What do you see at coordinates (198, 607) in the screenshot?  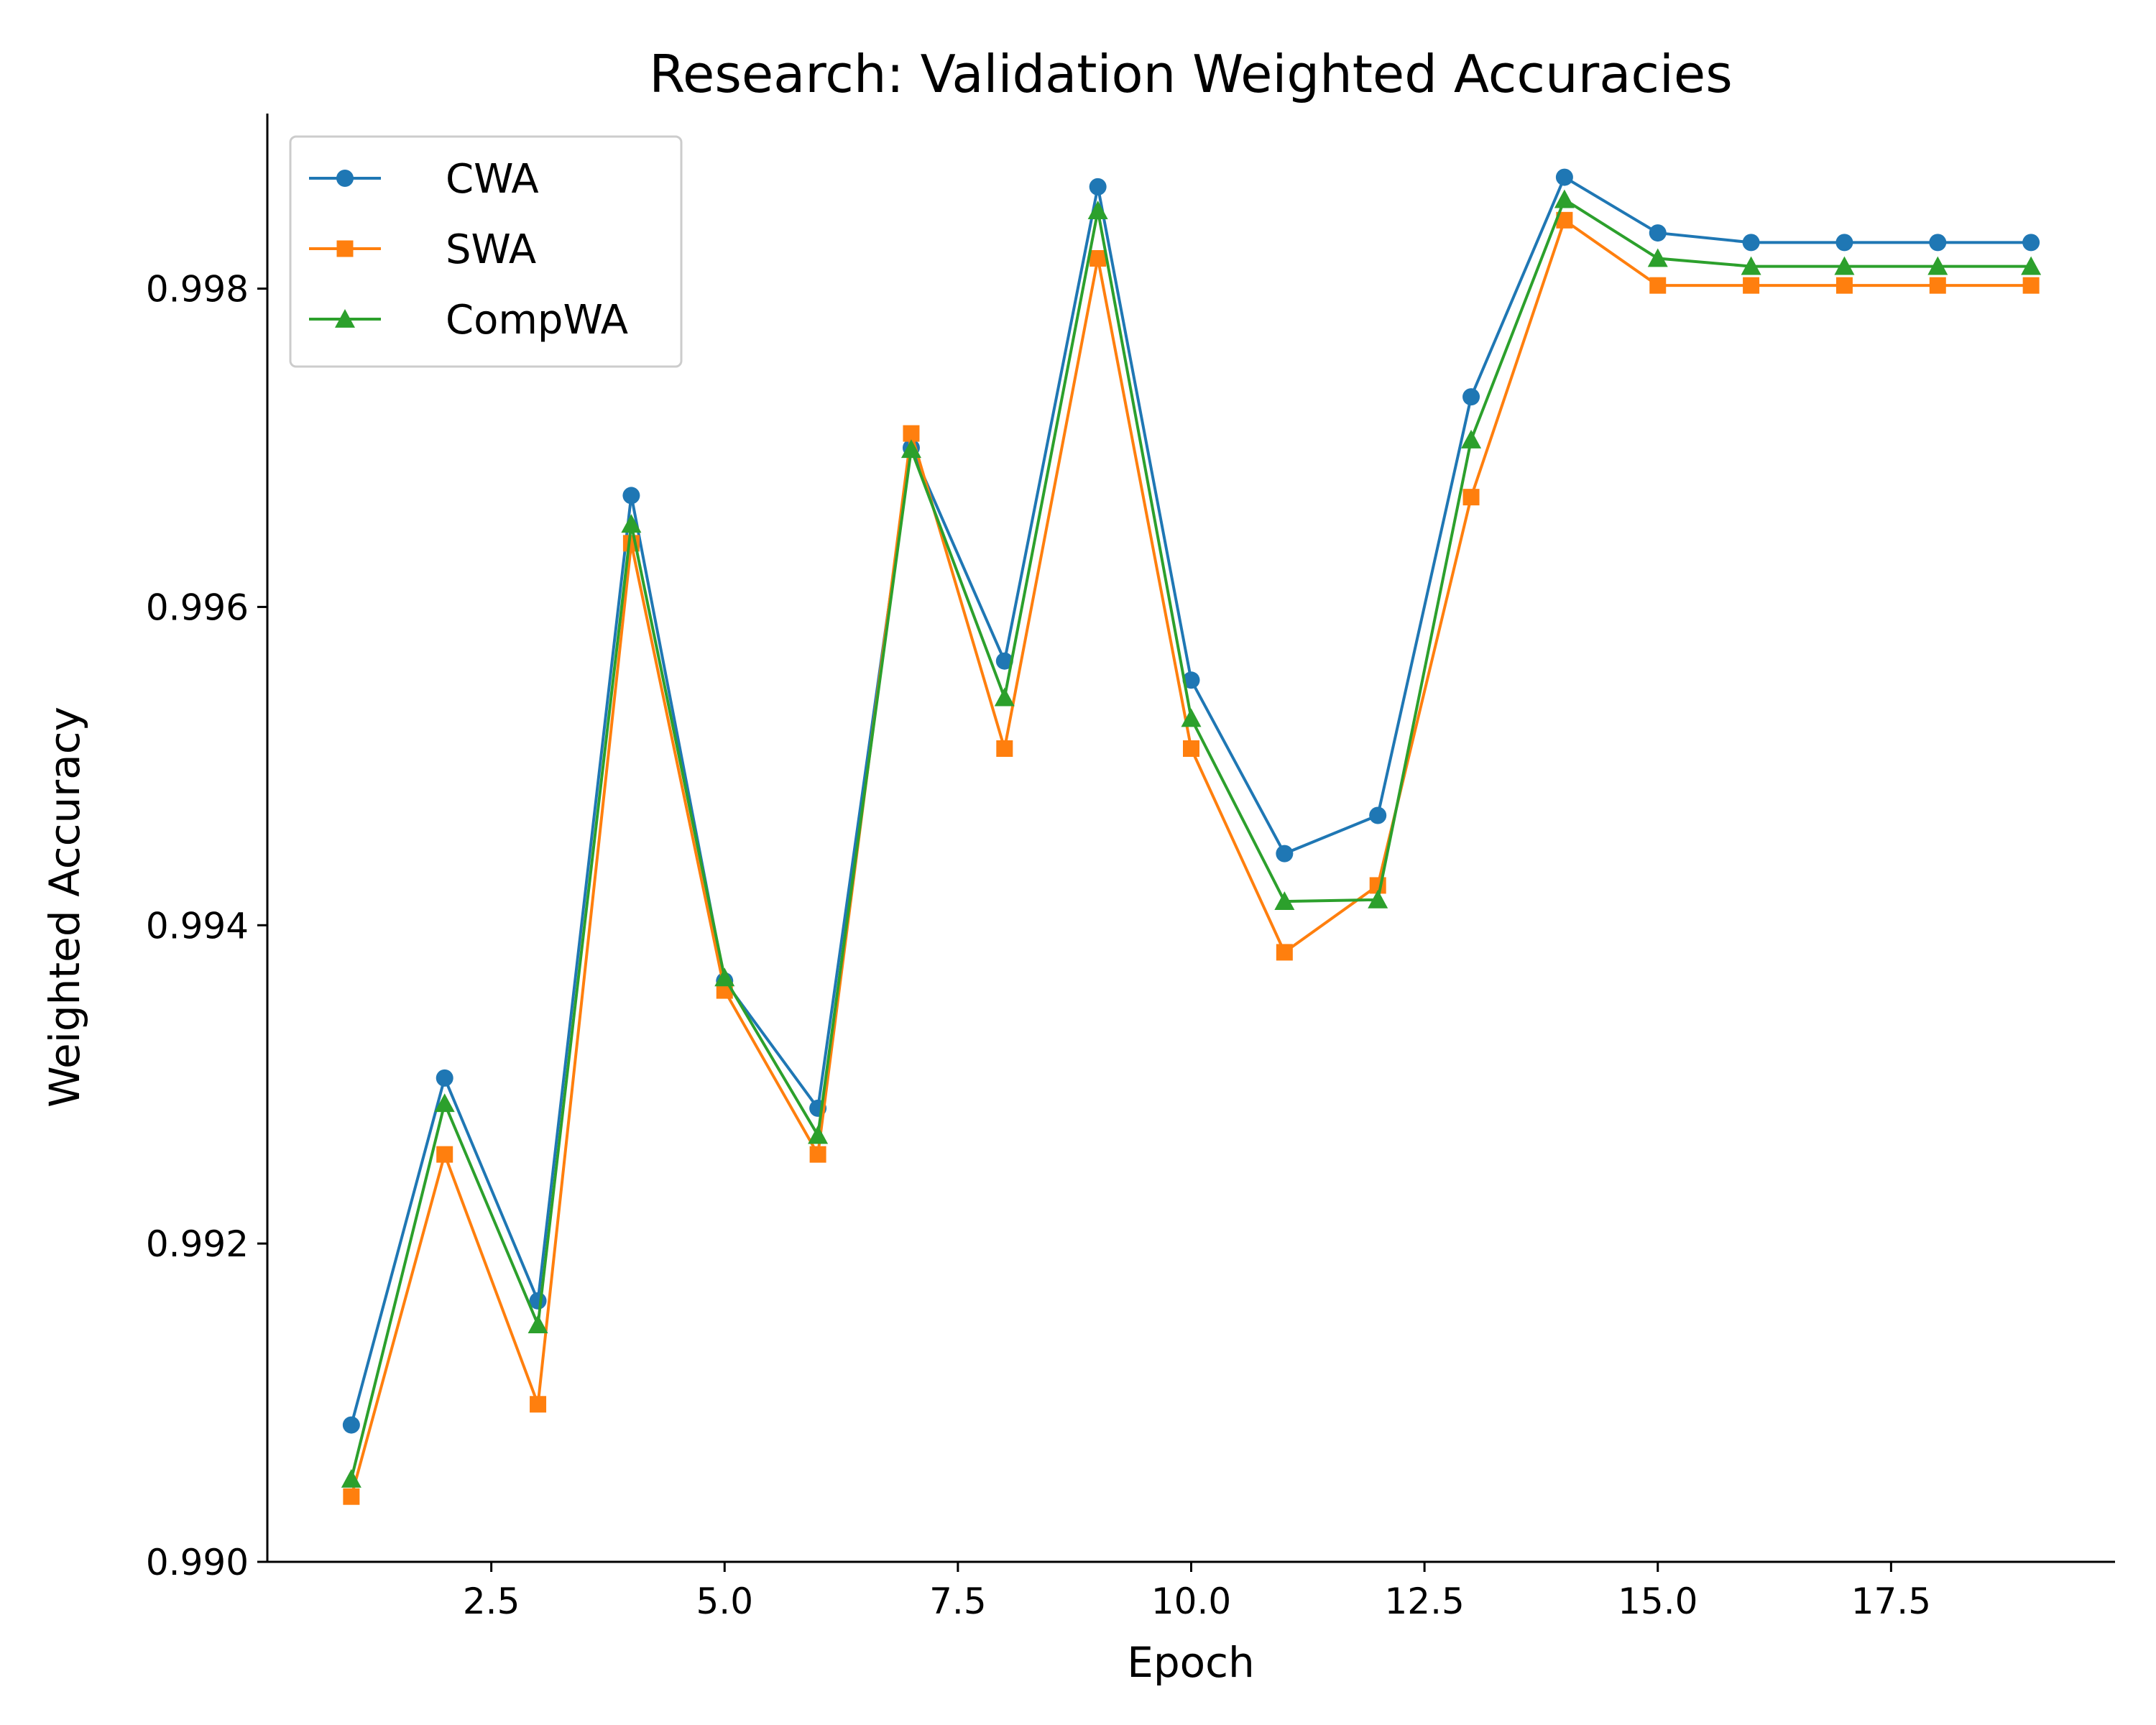 I see `y-tick-label: 0.996` at bounding box center [198, 607].